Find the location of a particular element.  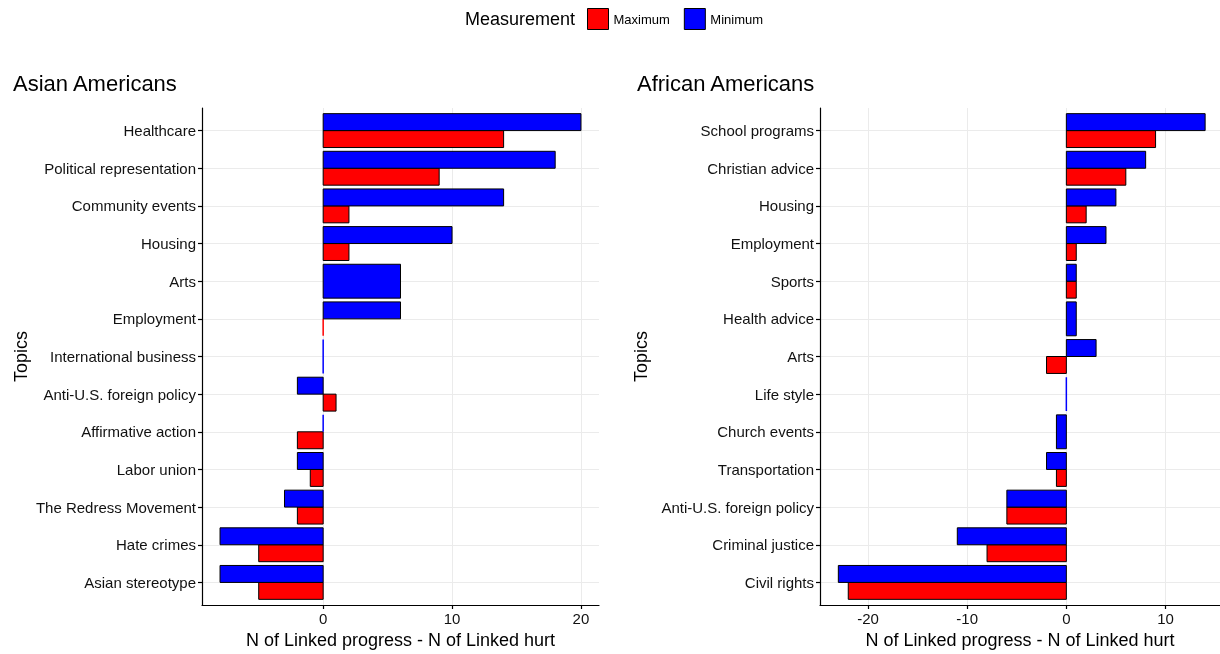

y-tick-label: Criminal justice is located at coordinates (763, 545).